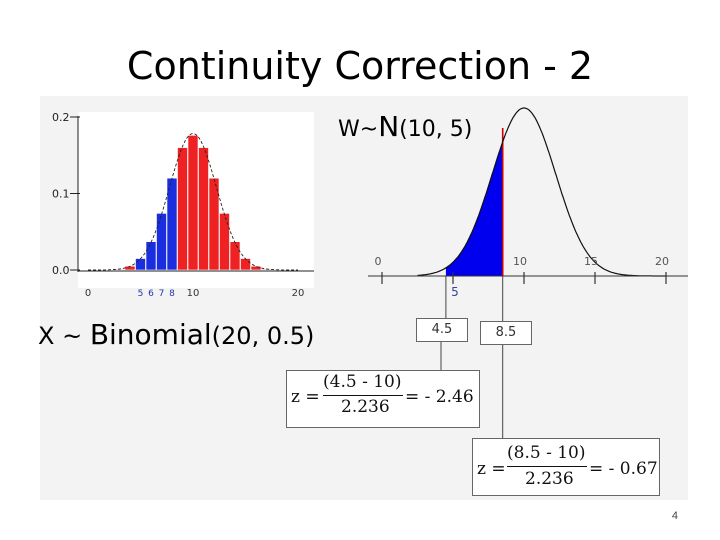 The height and width of the screenshot is (540, 720). What do you see at coordinates (61, 117) in the screenshot?
I see `binomial-y-tick-label: 0.2` at bounding box center [61, 117].